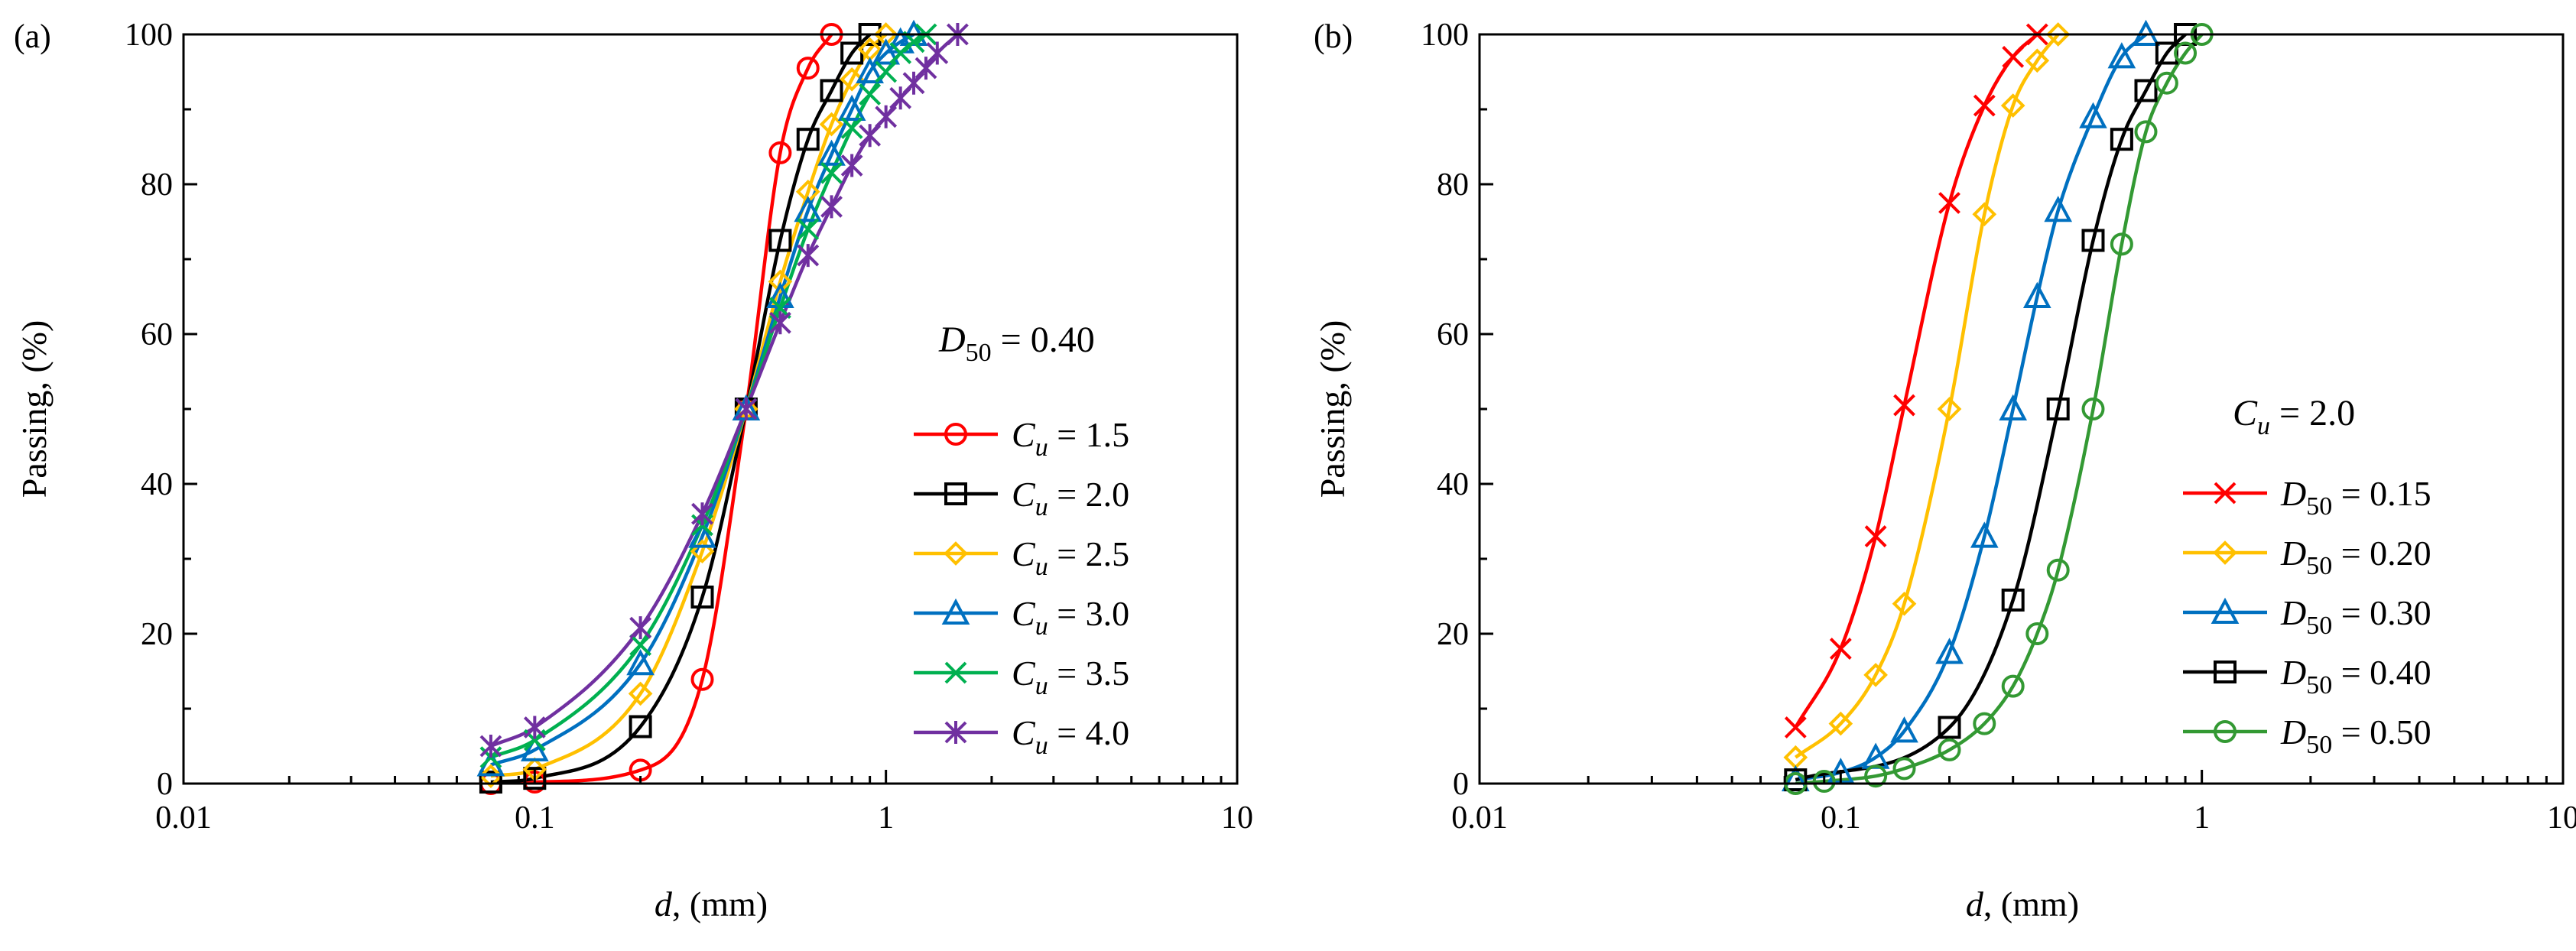 The image size is (2576, 951). I want to click on panel-b-ytick-label: 80, so click(1453, 185).